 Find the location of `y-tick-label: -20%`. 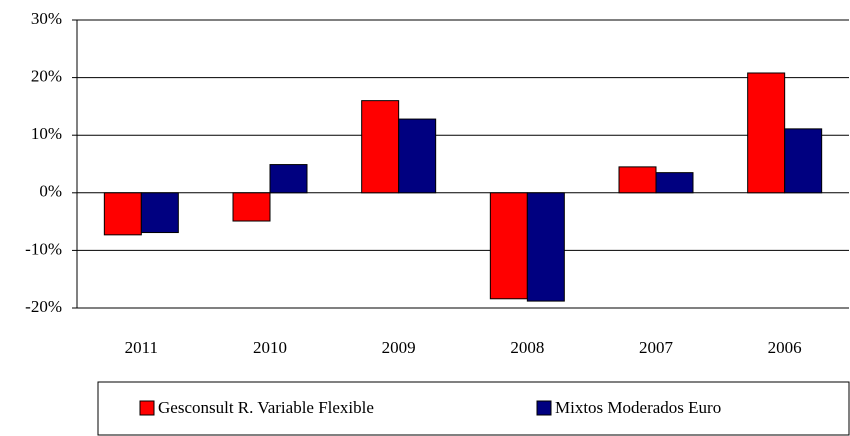

y-tick-label: -20% is located at coordinates (43, 306).